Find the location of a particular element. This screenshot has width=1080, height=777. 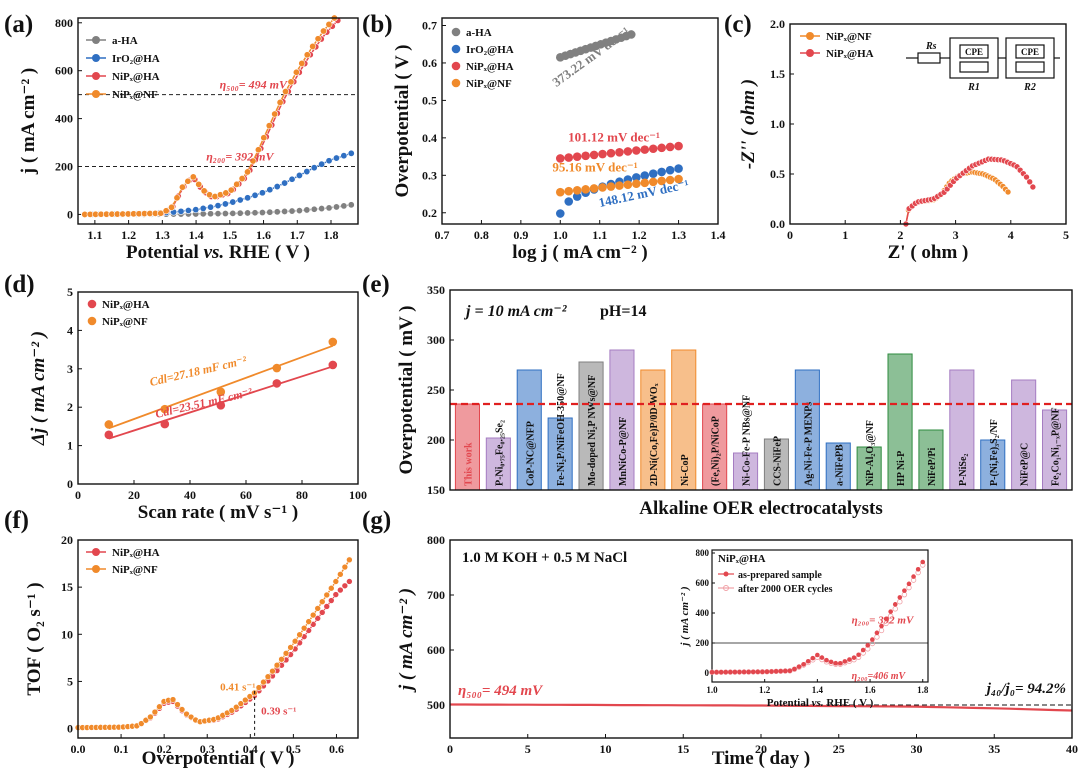

panel-c-xtick-label: 5 is located at coordinates (1066, 235).